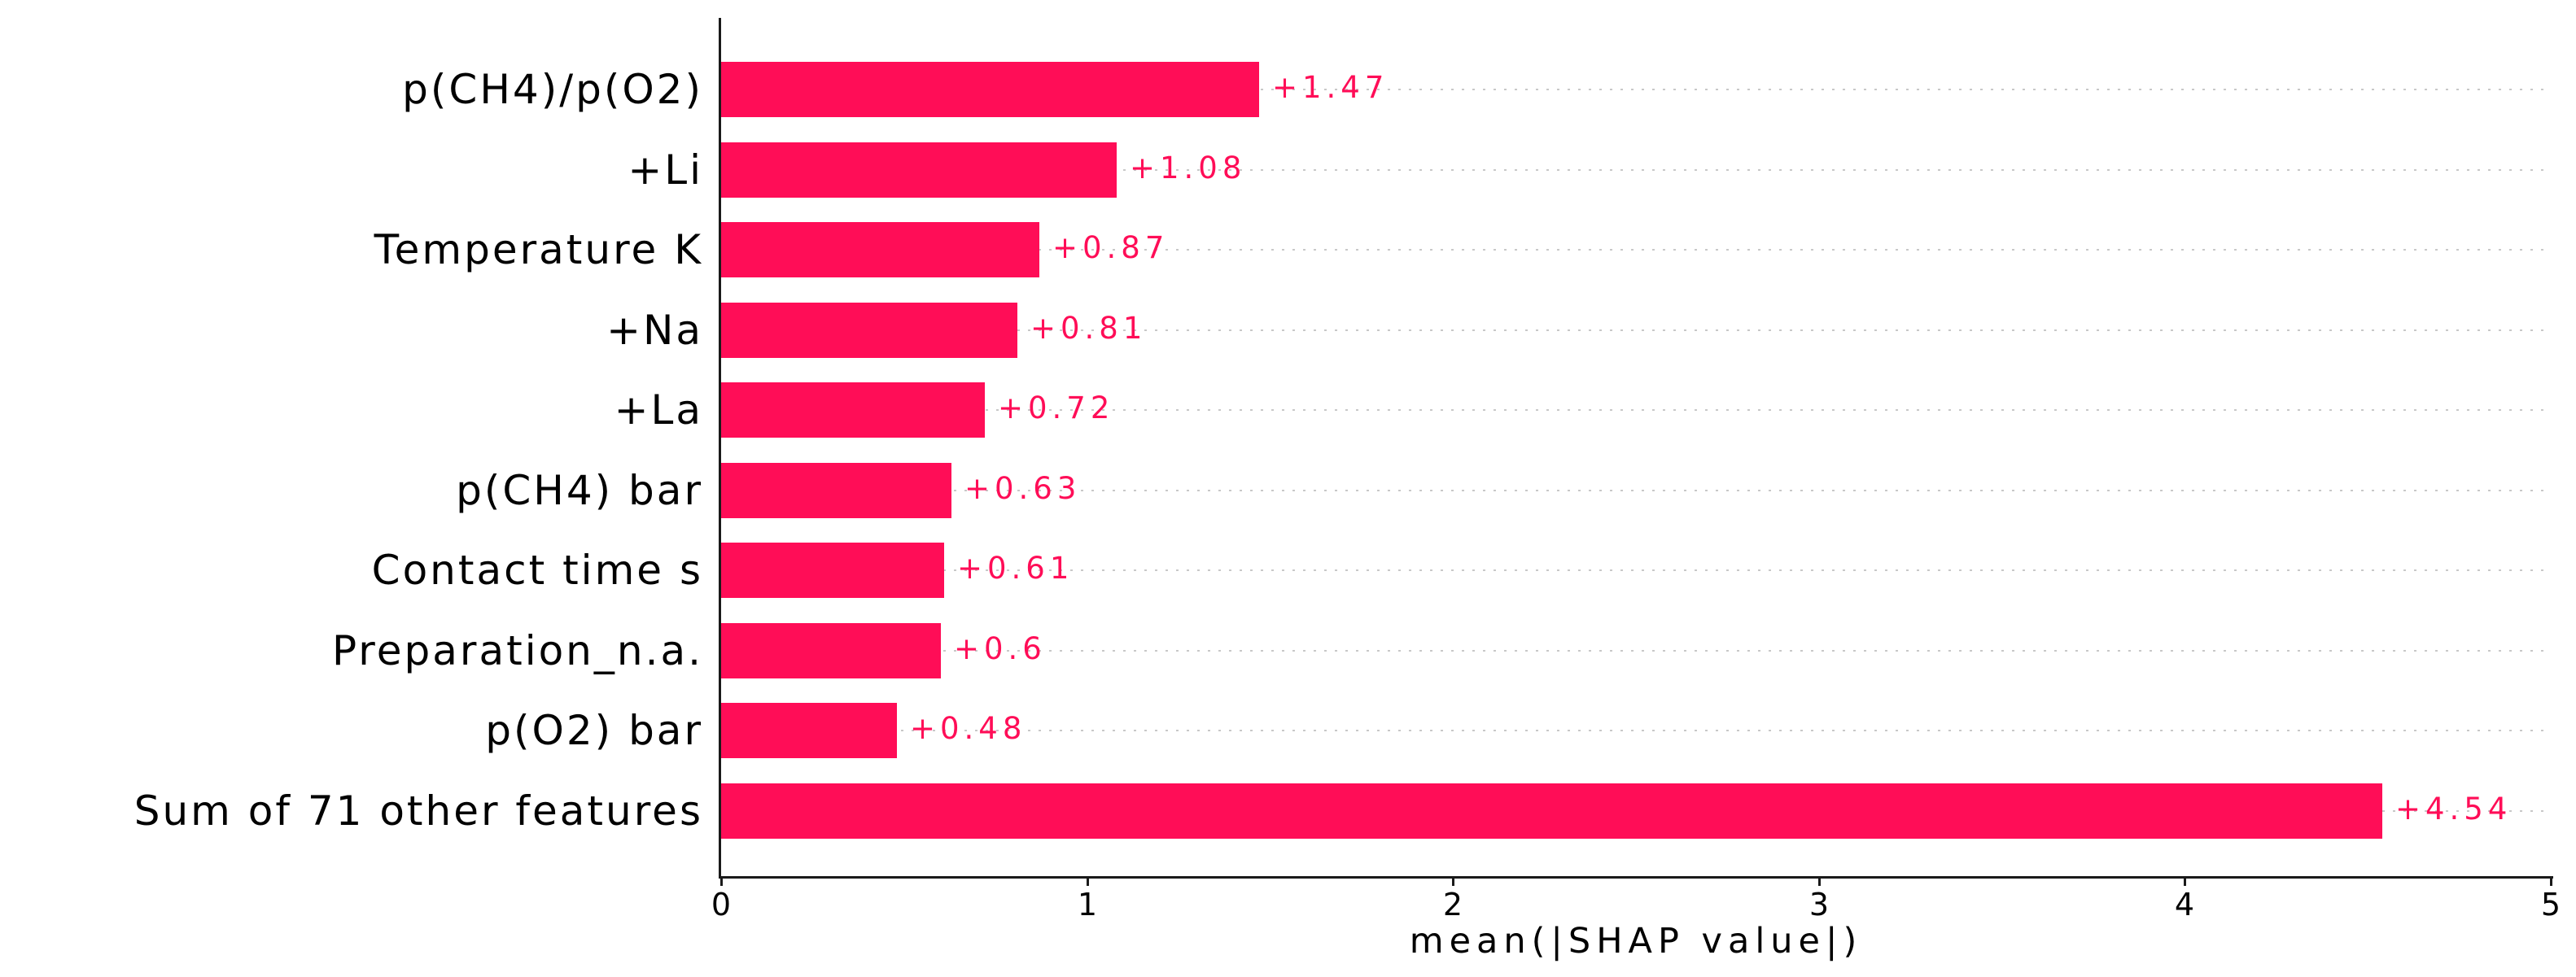  What do you see at coordinates (1089, 328) in the screenshot?
I see `bar-value-label: +0.81` at bounding box center [1089, 328].